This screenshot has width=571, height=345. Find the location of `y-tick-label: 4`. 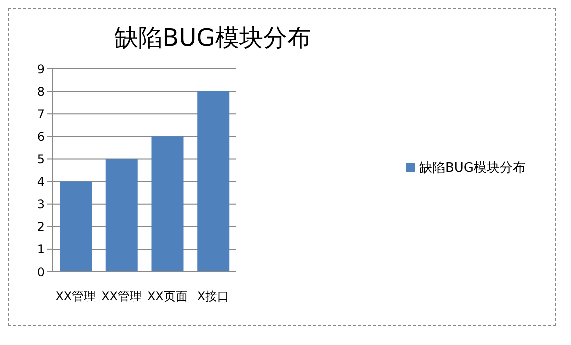

y-tick-label: 4 is located at coordinates (41, 182).